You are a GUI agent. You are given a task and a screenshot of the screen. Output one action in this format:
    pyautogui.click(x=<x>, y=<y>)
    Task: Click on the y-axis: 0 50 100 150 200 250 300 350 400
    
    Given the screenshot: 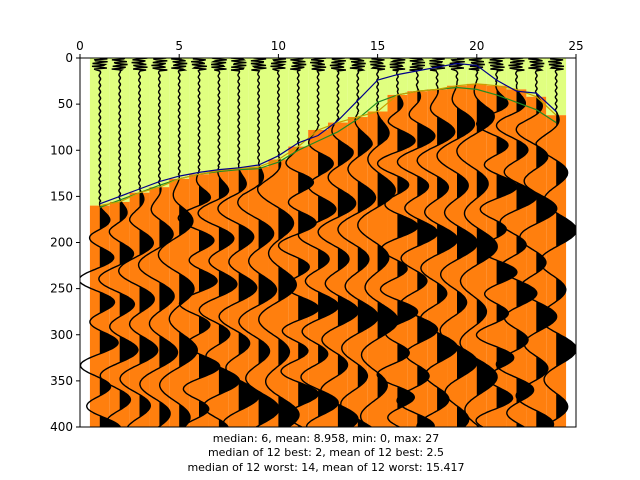 What is the action you would take?
    pyautogui.click(x=65, y=242)
    